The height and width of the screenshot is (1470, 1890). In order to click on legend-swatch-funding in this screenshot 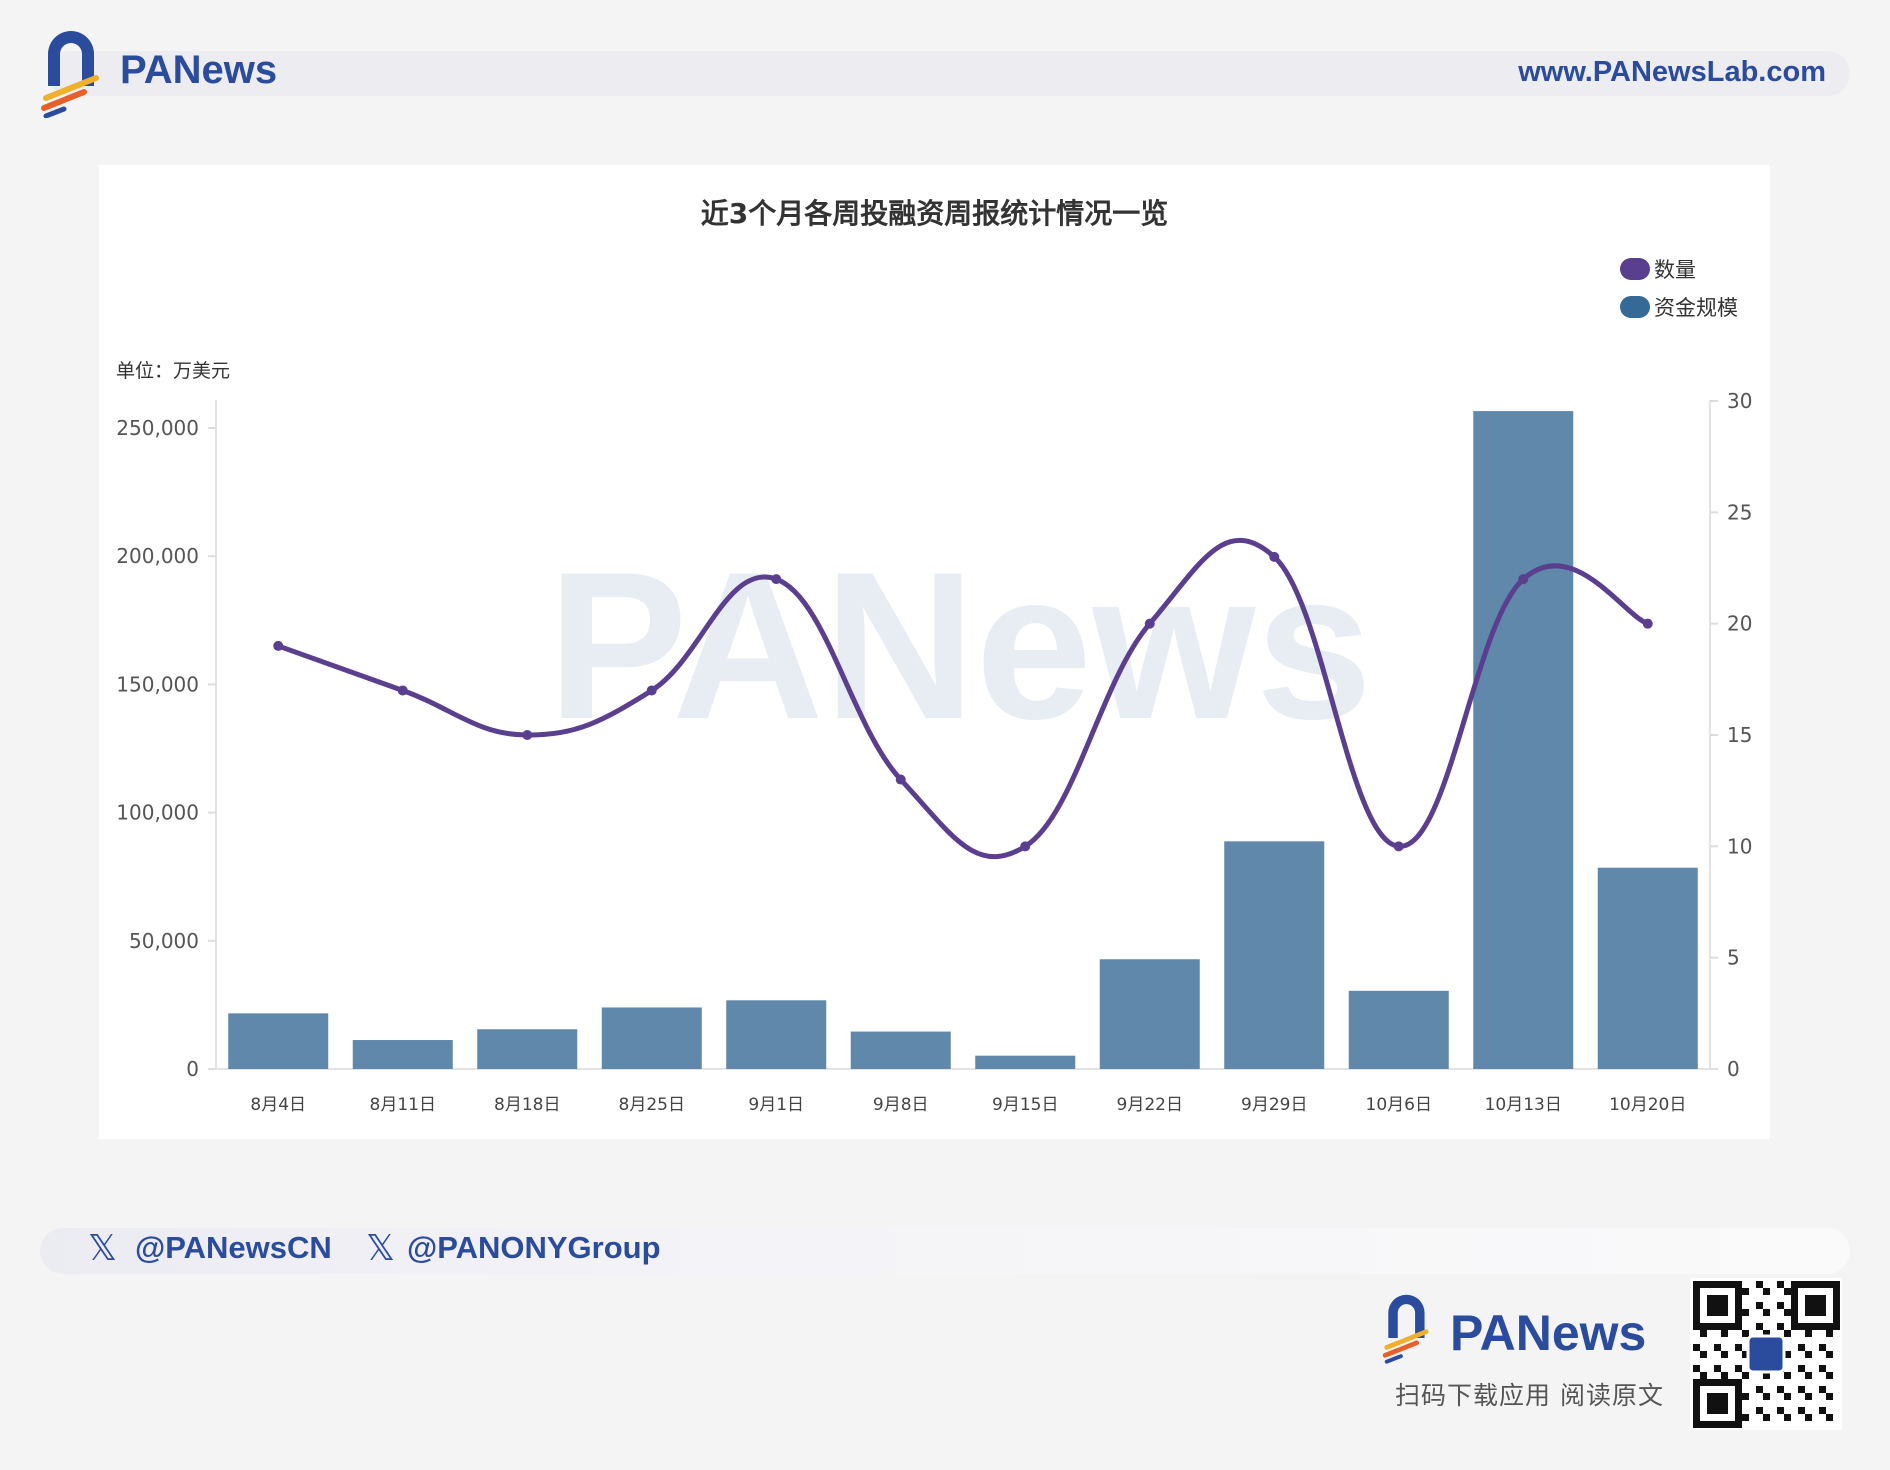, I will do `click(1635, 307)`.